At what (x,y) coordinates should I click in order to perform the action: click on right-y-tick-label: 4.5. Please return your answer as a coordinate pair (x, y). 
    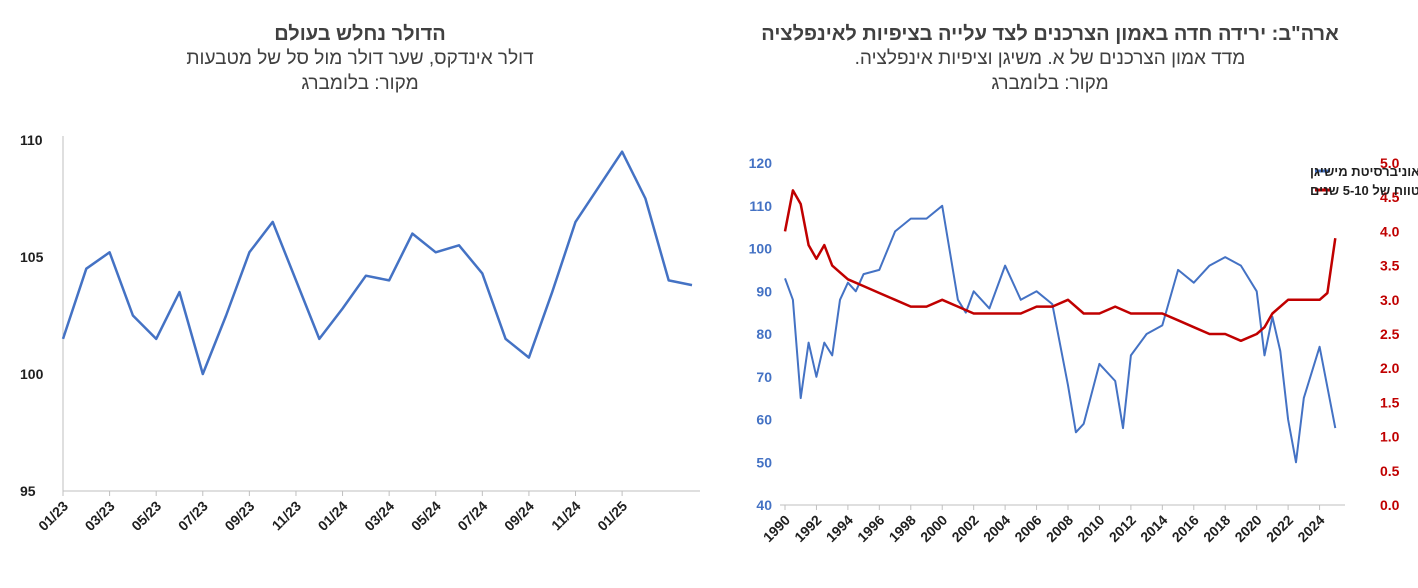
    Looking at the image, I should click on (1390, 197).